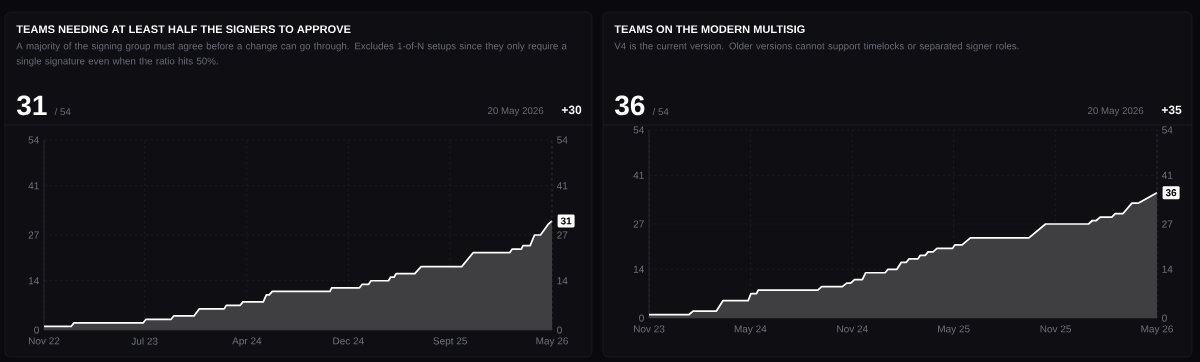  Describe the element at coordinates (1171, 193) in the screenshot. I see `annotation: 36` at that location.